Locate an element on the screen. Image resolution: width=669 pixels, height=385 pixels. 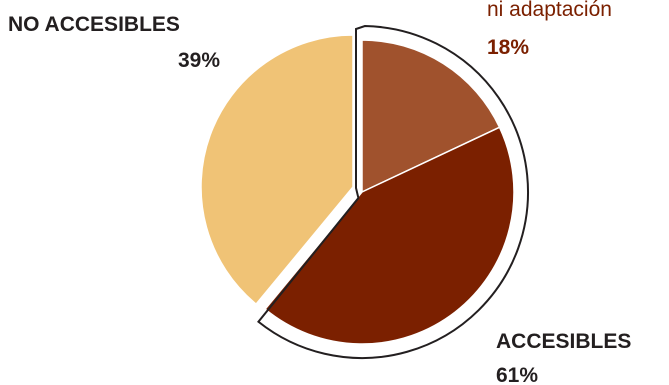
value-no-accesibles: 39% is located at coordinates (199, 60).